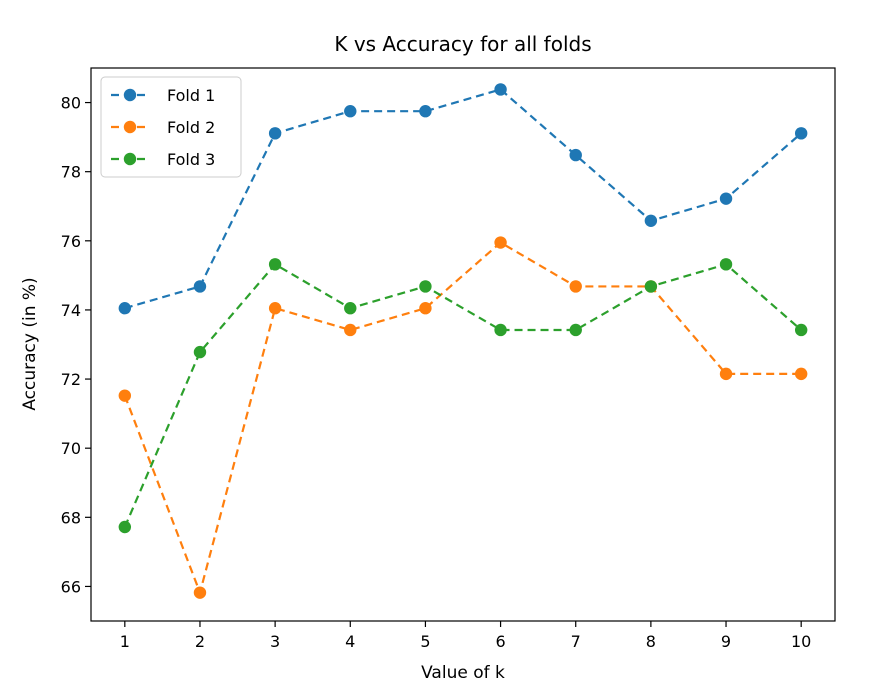 This screenshot has height=695, width=894. What do you see at coordinates (30, 343) in the screenshot?
I see `y-axis-label: Accuracy (in %)` at bounding box center [30, 343].